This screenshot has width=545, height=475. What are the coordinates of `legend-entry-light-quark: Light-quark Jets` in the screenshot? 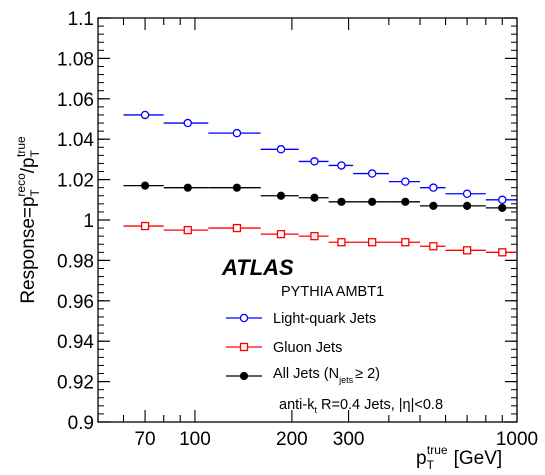 It's located at (301, 319).